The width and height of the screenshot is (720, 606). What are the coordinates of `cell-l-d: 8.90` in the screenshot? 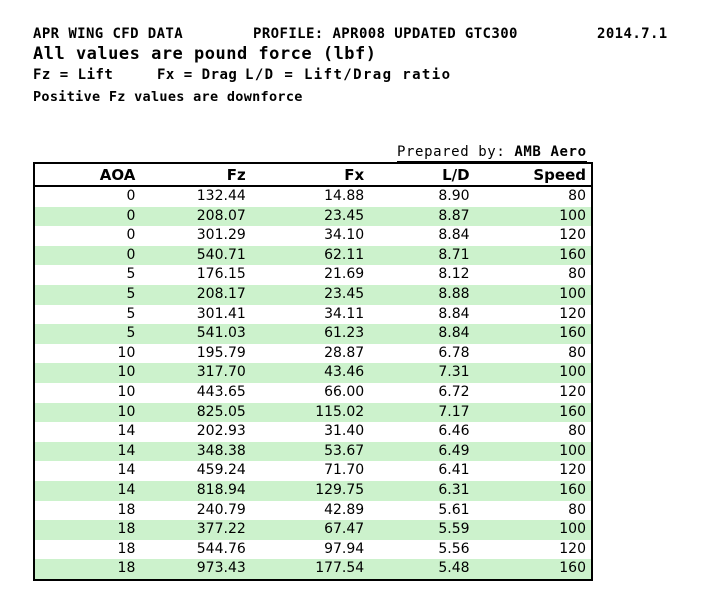 It's located at (454, 196).